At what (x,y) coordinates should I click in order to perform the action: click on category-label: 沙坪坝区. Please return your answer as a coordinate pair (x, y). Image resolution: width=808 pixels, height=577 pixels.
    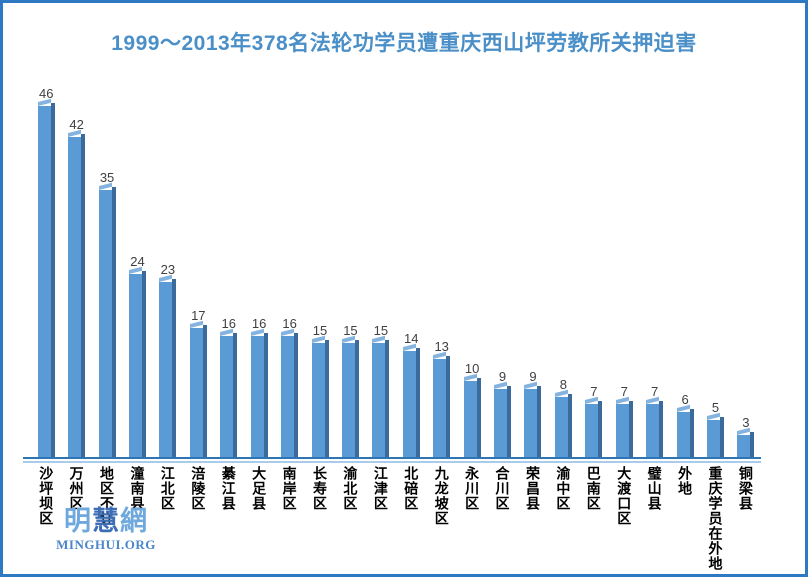
    Looking at the image, I should click on (46, 496).